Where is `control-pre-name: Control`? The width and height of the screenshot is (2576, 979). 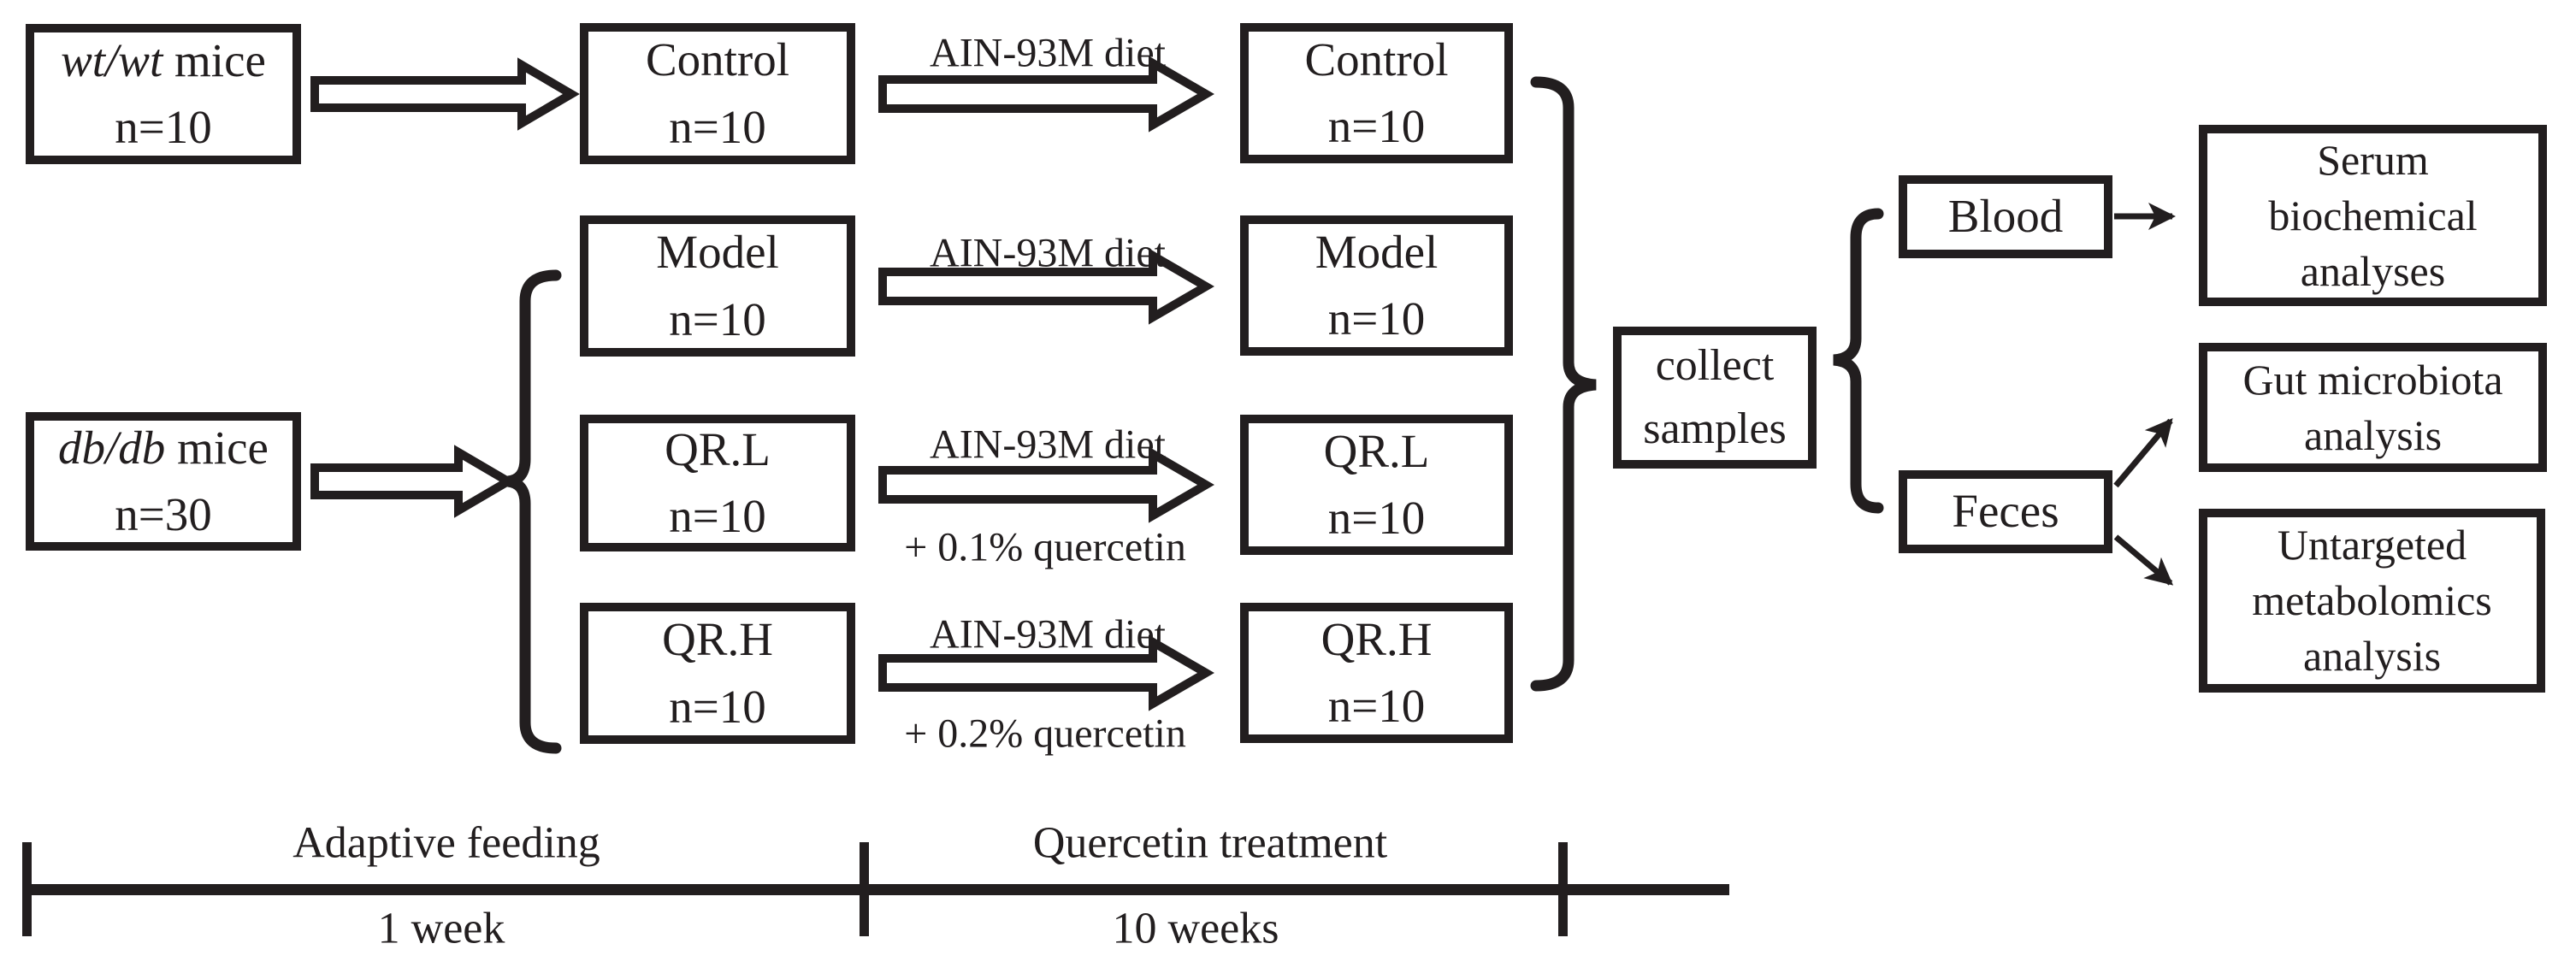 control-pre-name: Control is located at coordinates (717, 59).